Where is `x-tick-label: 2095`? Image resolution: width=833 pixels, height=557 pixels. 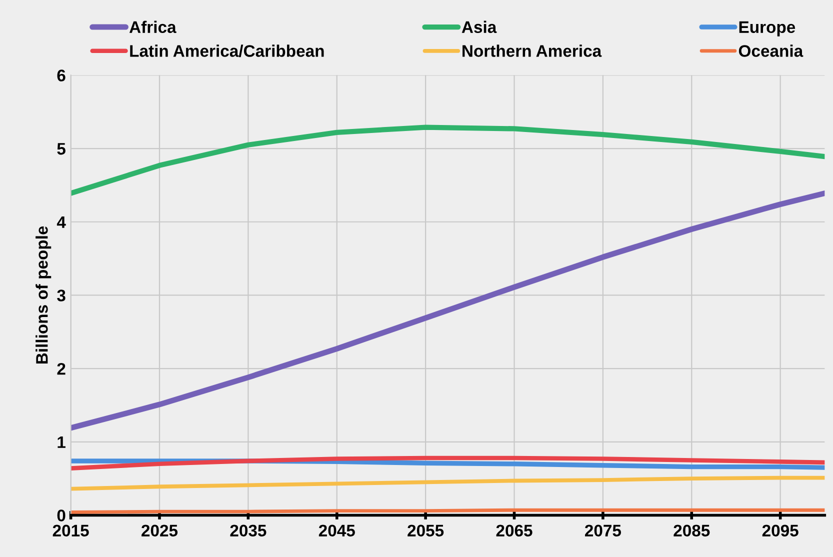 x-tick-label: 2095 is located at coordinates (780, 530).